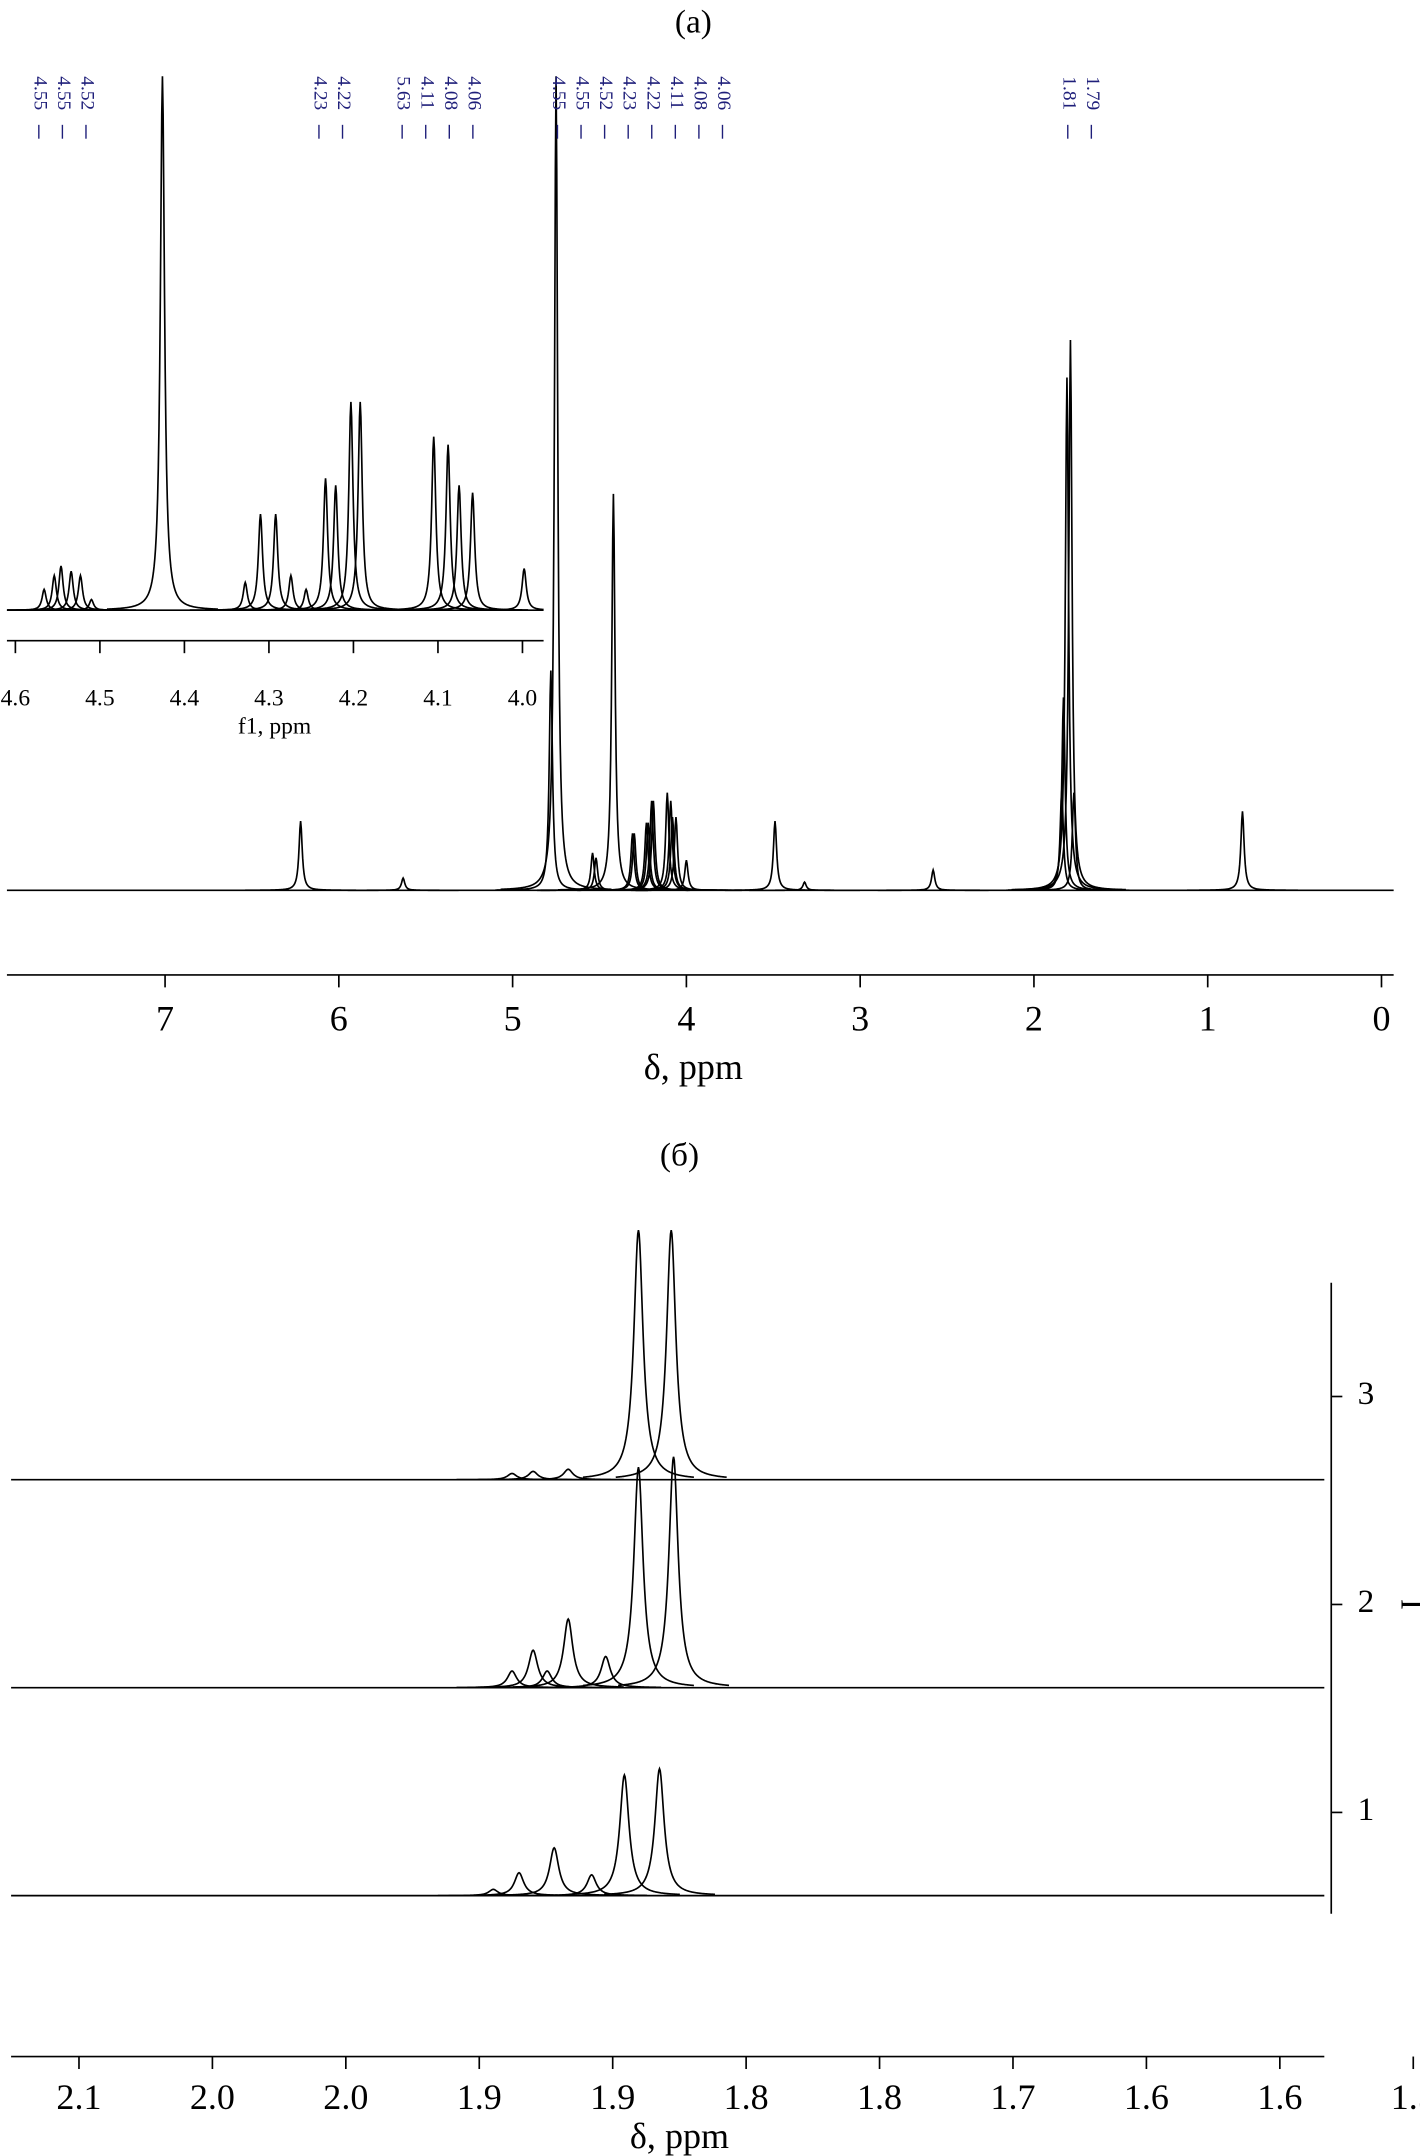  I want to click on y-axis-label: I, so click(1406, 1604).